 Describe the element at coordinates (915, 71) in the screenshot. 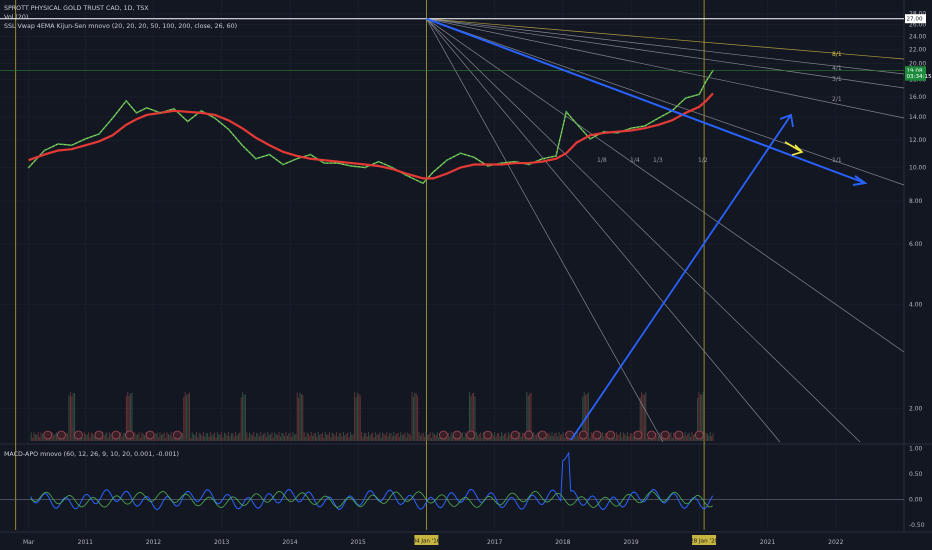

I see `price-label-box` at that location.